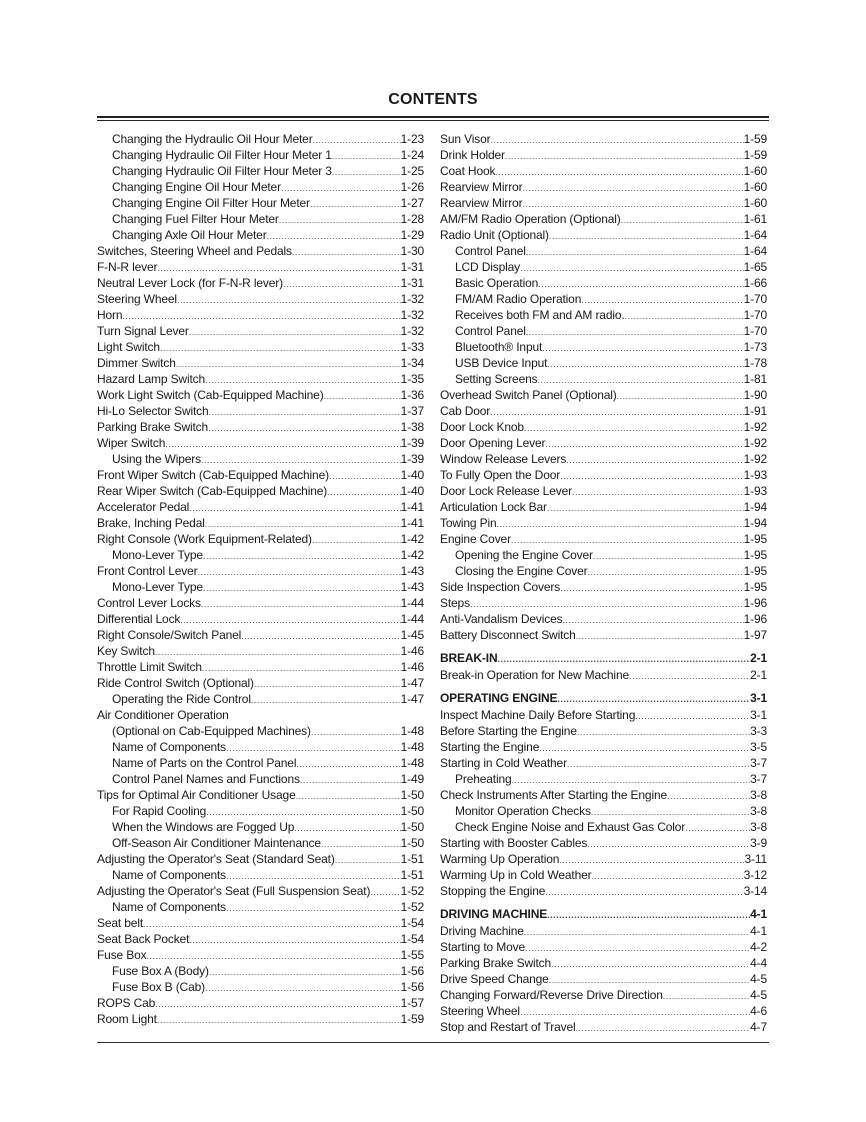 The height and width of the screenshot is (1122, 866). Describe the element at coordinates (260, 683) in the screenshot. I see `toc-entry: Ride Control Switch (Optional) 1-47` at that location.